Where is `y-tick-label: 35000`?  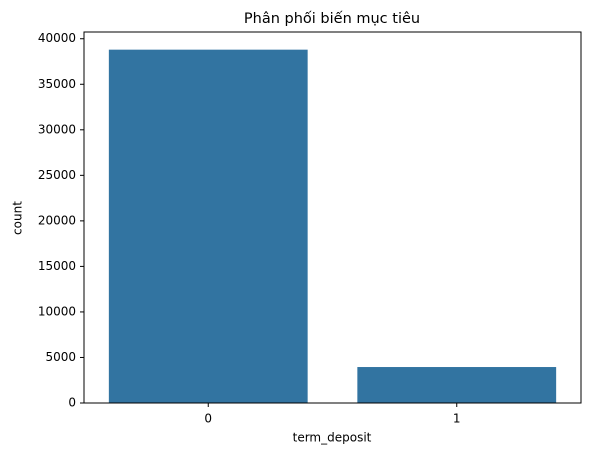 y-tick-label: 35000 is located at coordinates (57, 84).